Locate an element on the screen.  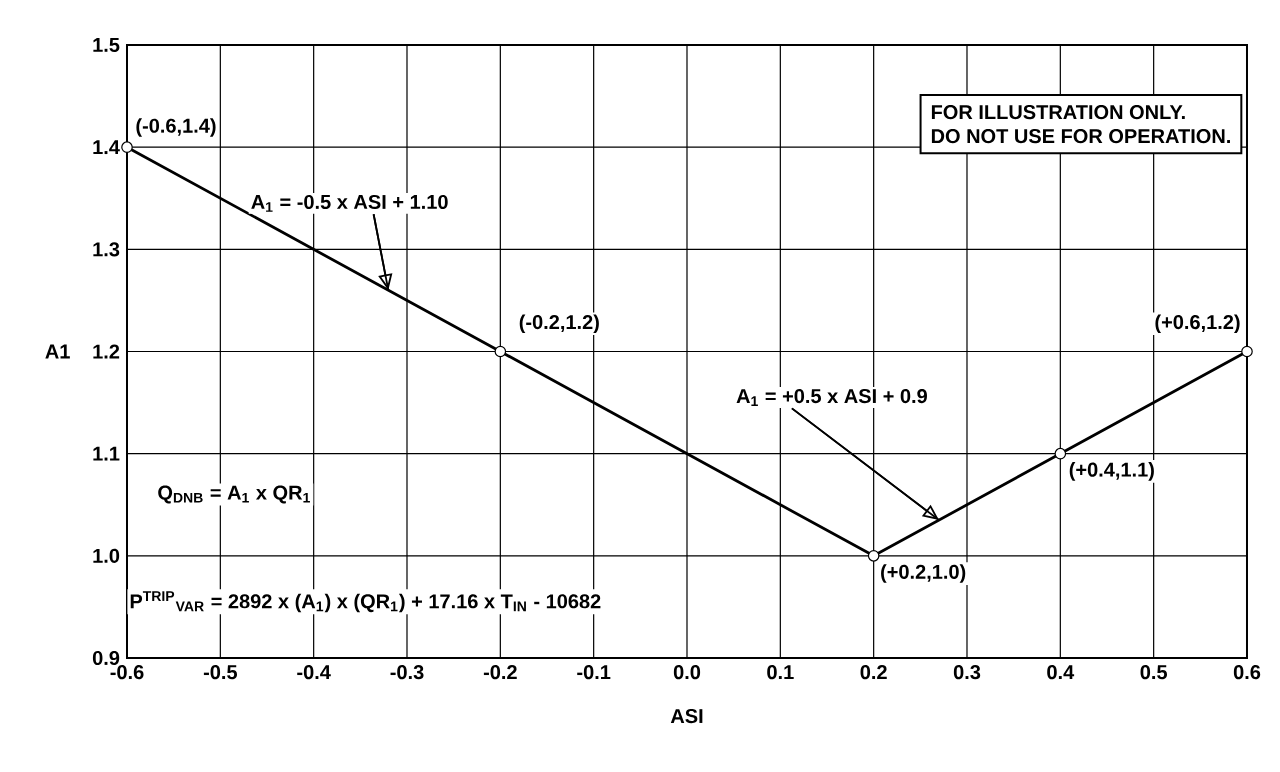
annotation: DO NOT USE FOR OPERATION. is located at coordinates (1080, 136).